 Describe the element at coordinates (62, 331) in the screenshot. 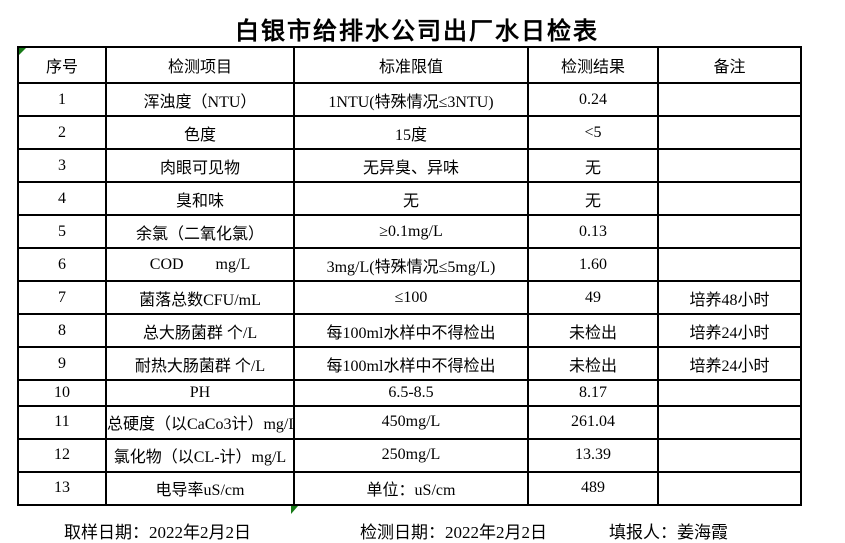

I see `no-cell: 8` at that location.